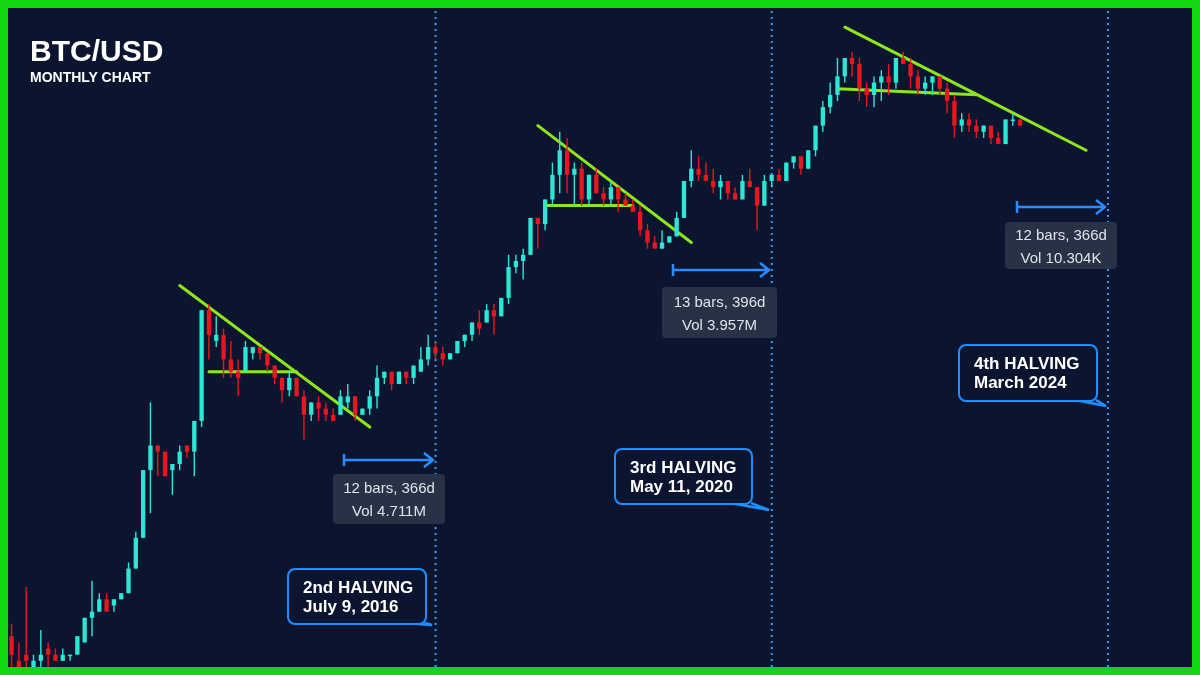 The height and width of the screenshot is (675, 1200). I want to click on annotation: 13 bars, 396d, so click(719, 301).